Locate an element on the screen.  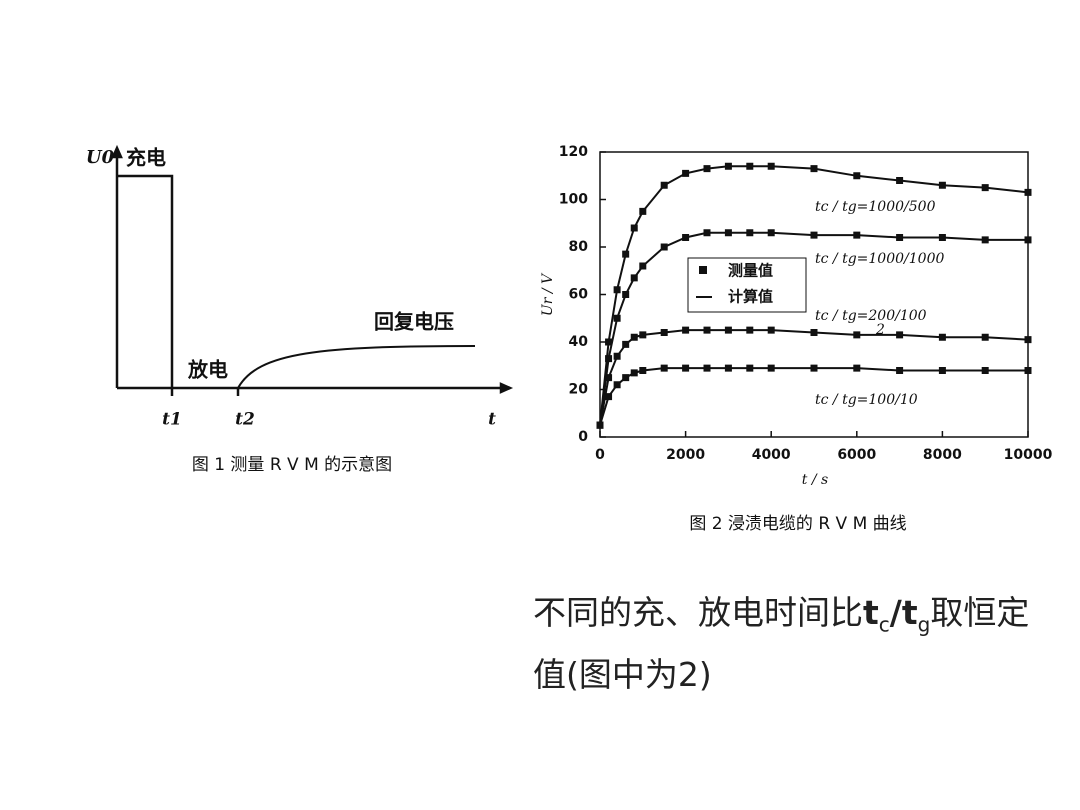
legend: 测量值 计算值 is located at coordinates (747, 285).